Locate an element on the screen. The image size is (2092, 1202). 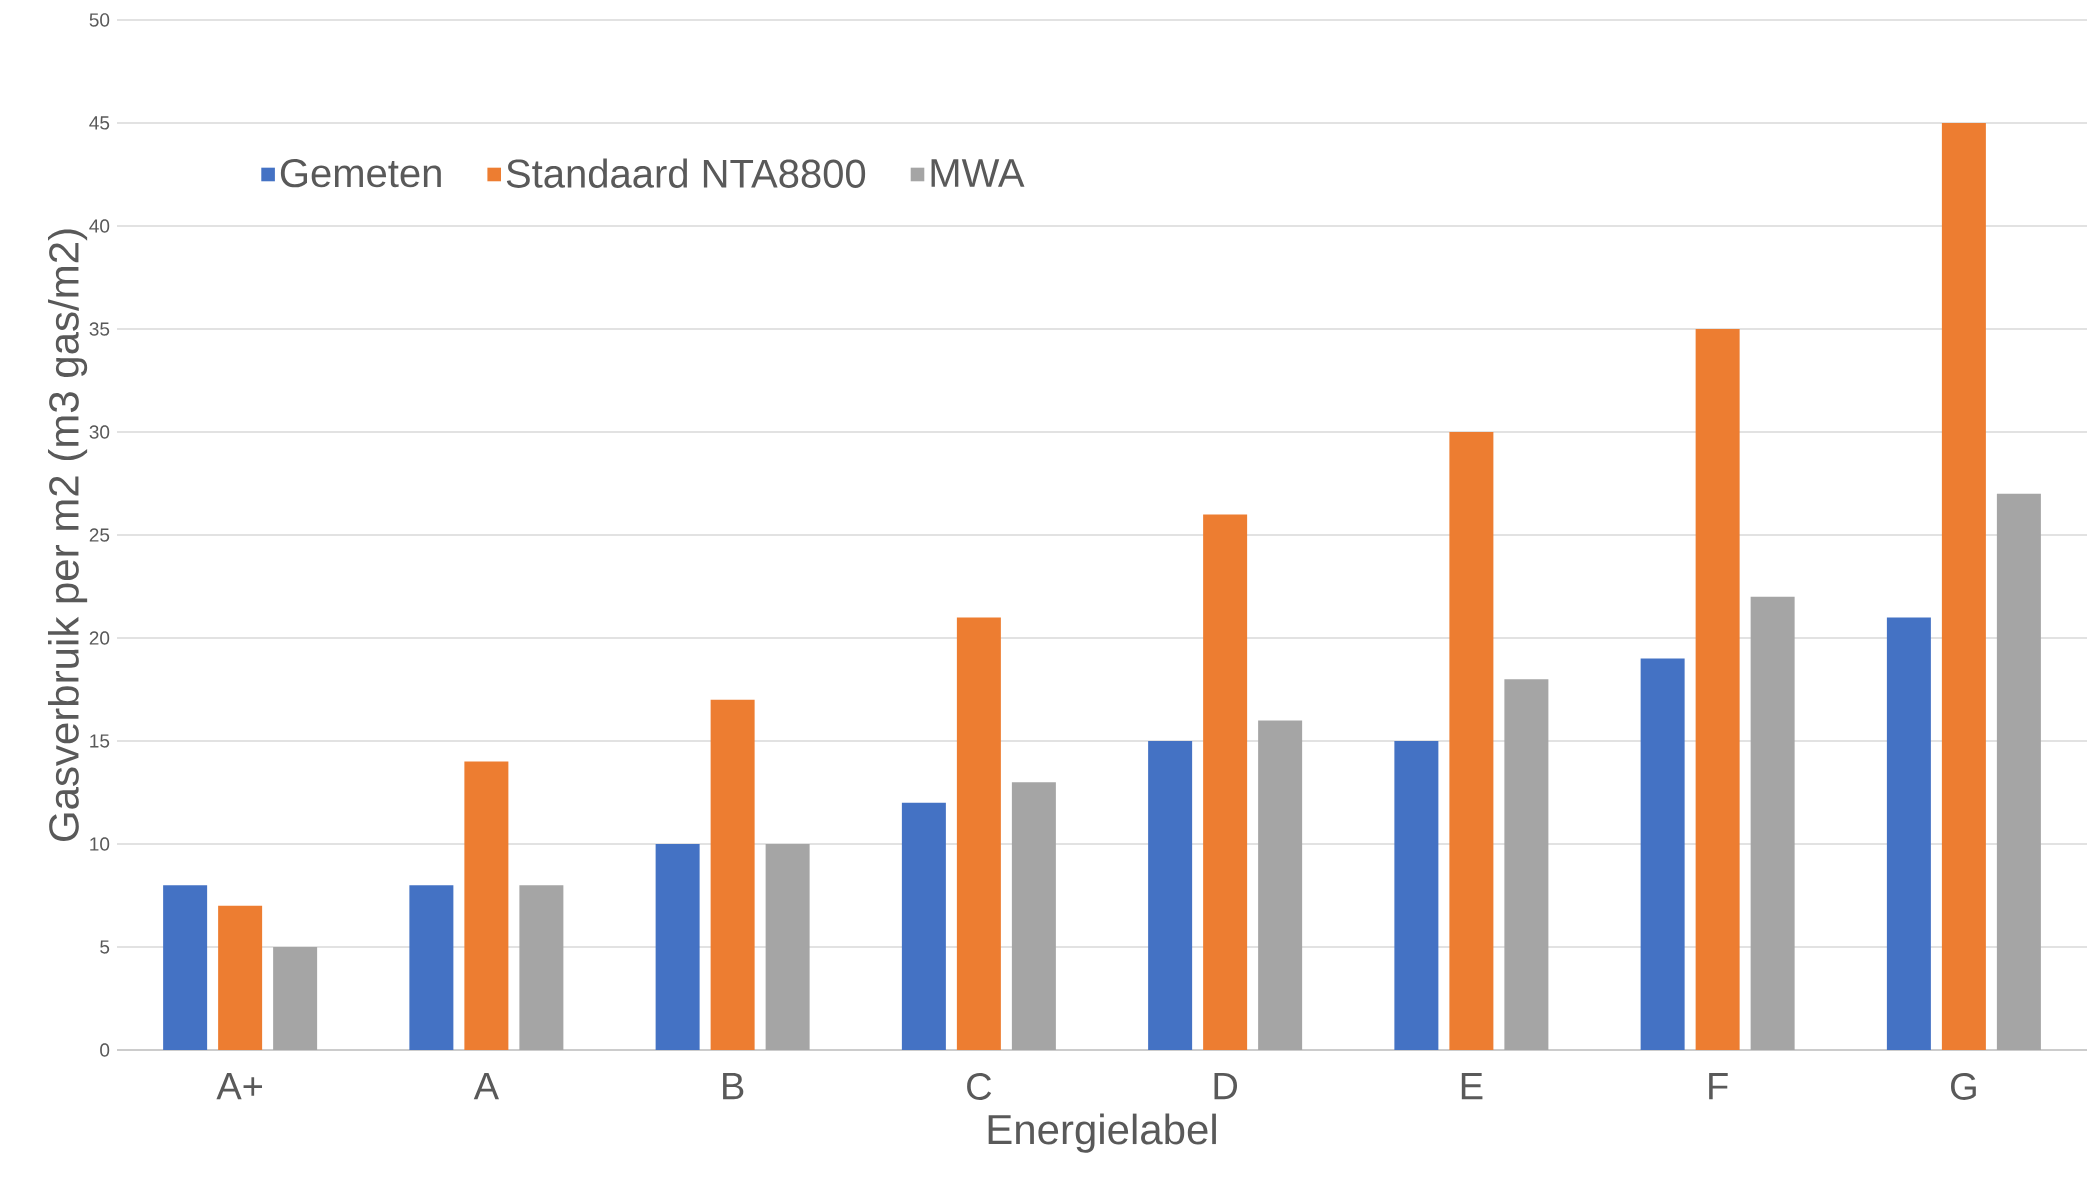
y-tick-label: 15 is located at coordinates (100, 741).